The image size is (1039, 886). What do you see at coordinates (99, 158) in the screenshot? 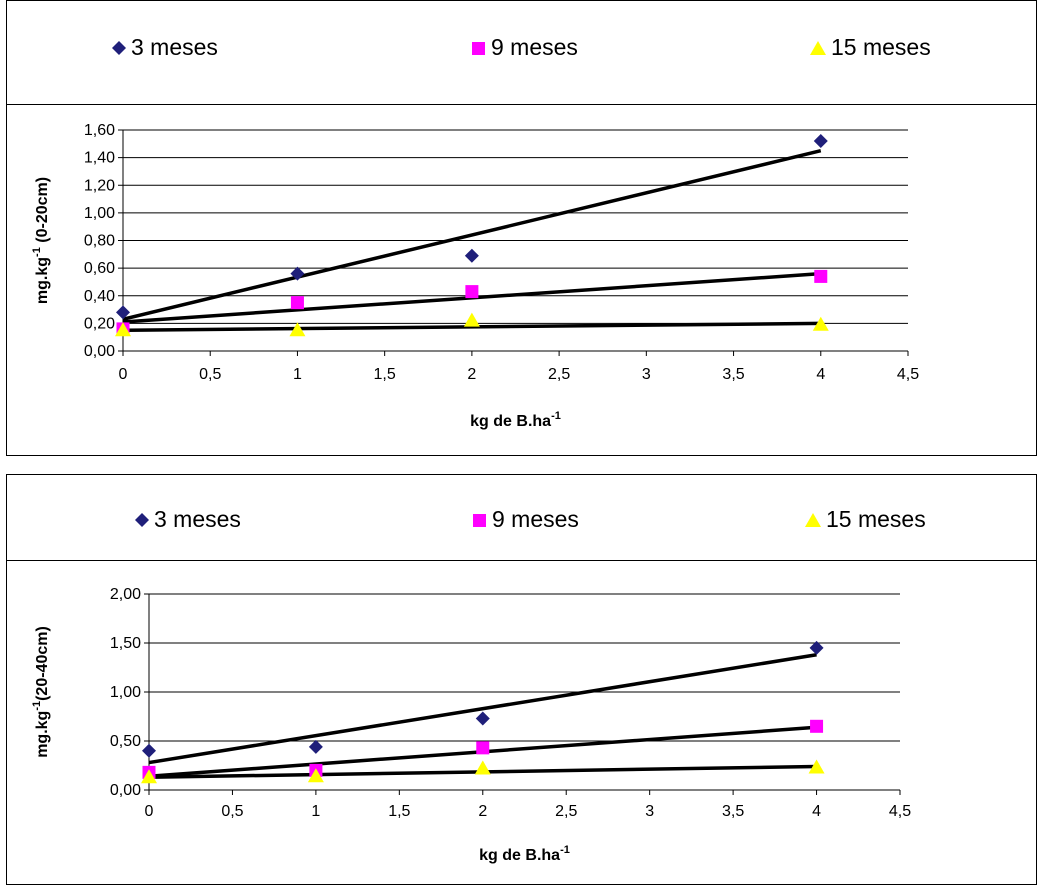
I see `y-tick-label: 1,40` at bounding box center [99, 158].